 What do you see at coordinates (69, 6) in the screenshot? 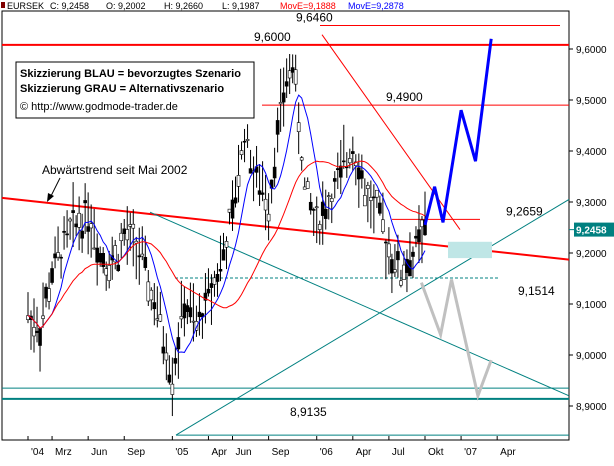
I see `header-close: C: 9,2458` at bounding box center [69, 6].